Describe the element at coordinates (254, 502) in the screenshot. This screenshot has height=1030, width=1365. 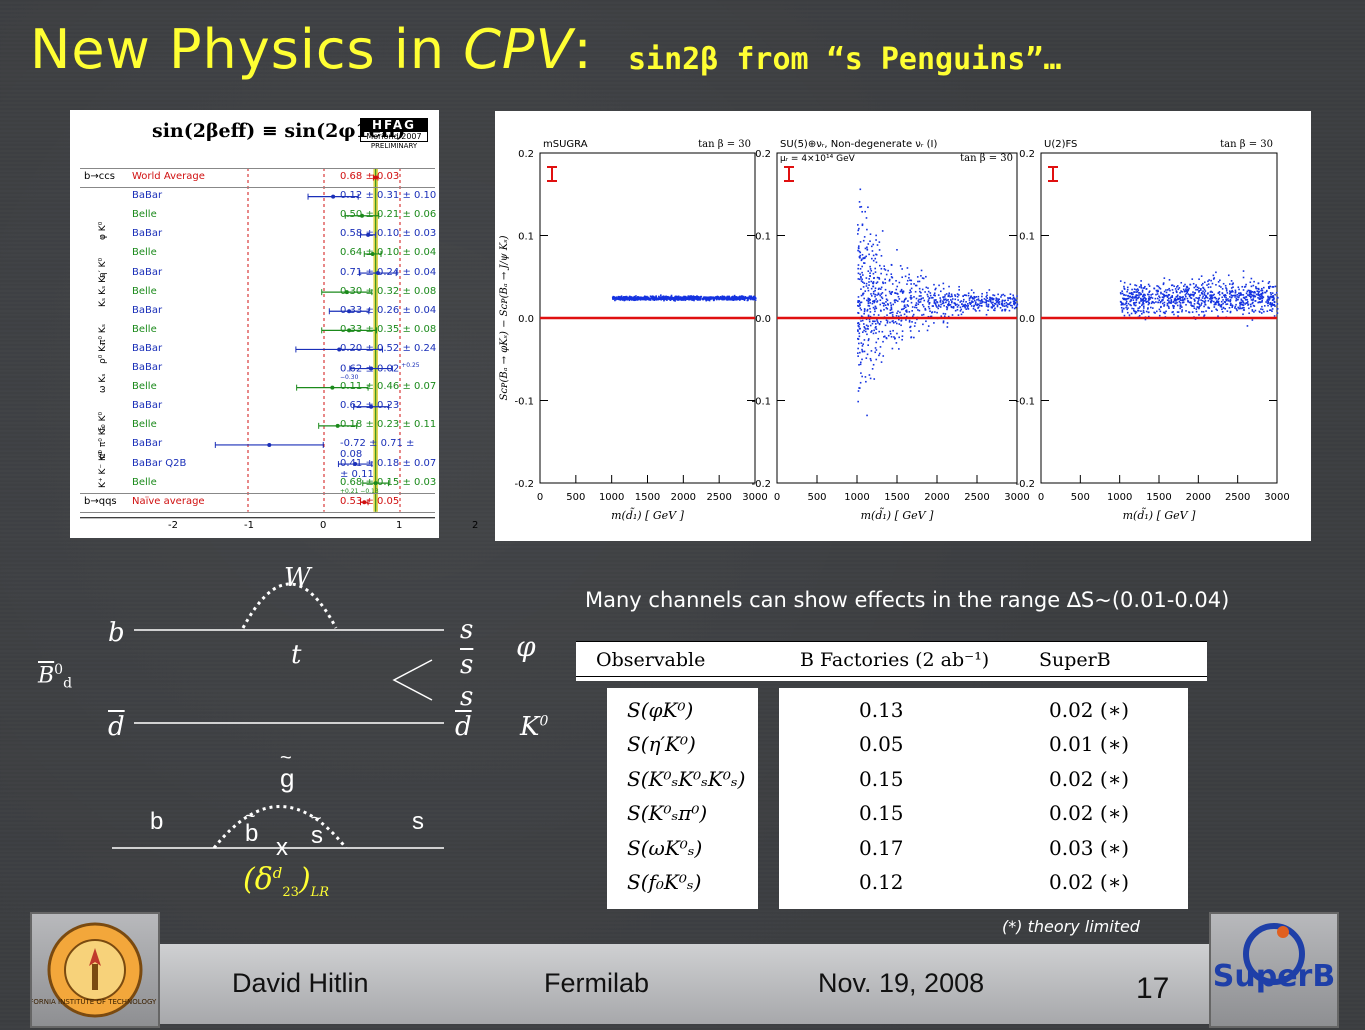
I see `hfag-row: b→qqs Naïve average 0.53 ± 0.05` at that location.